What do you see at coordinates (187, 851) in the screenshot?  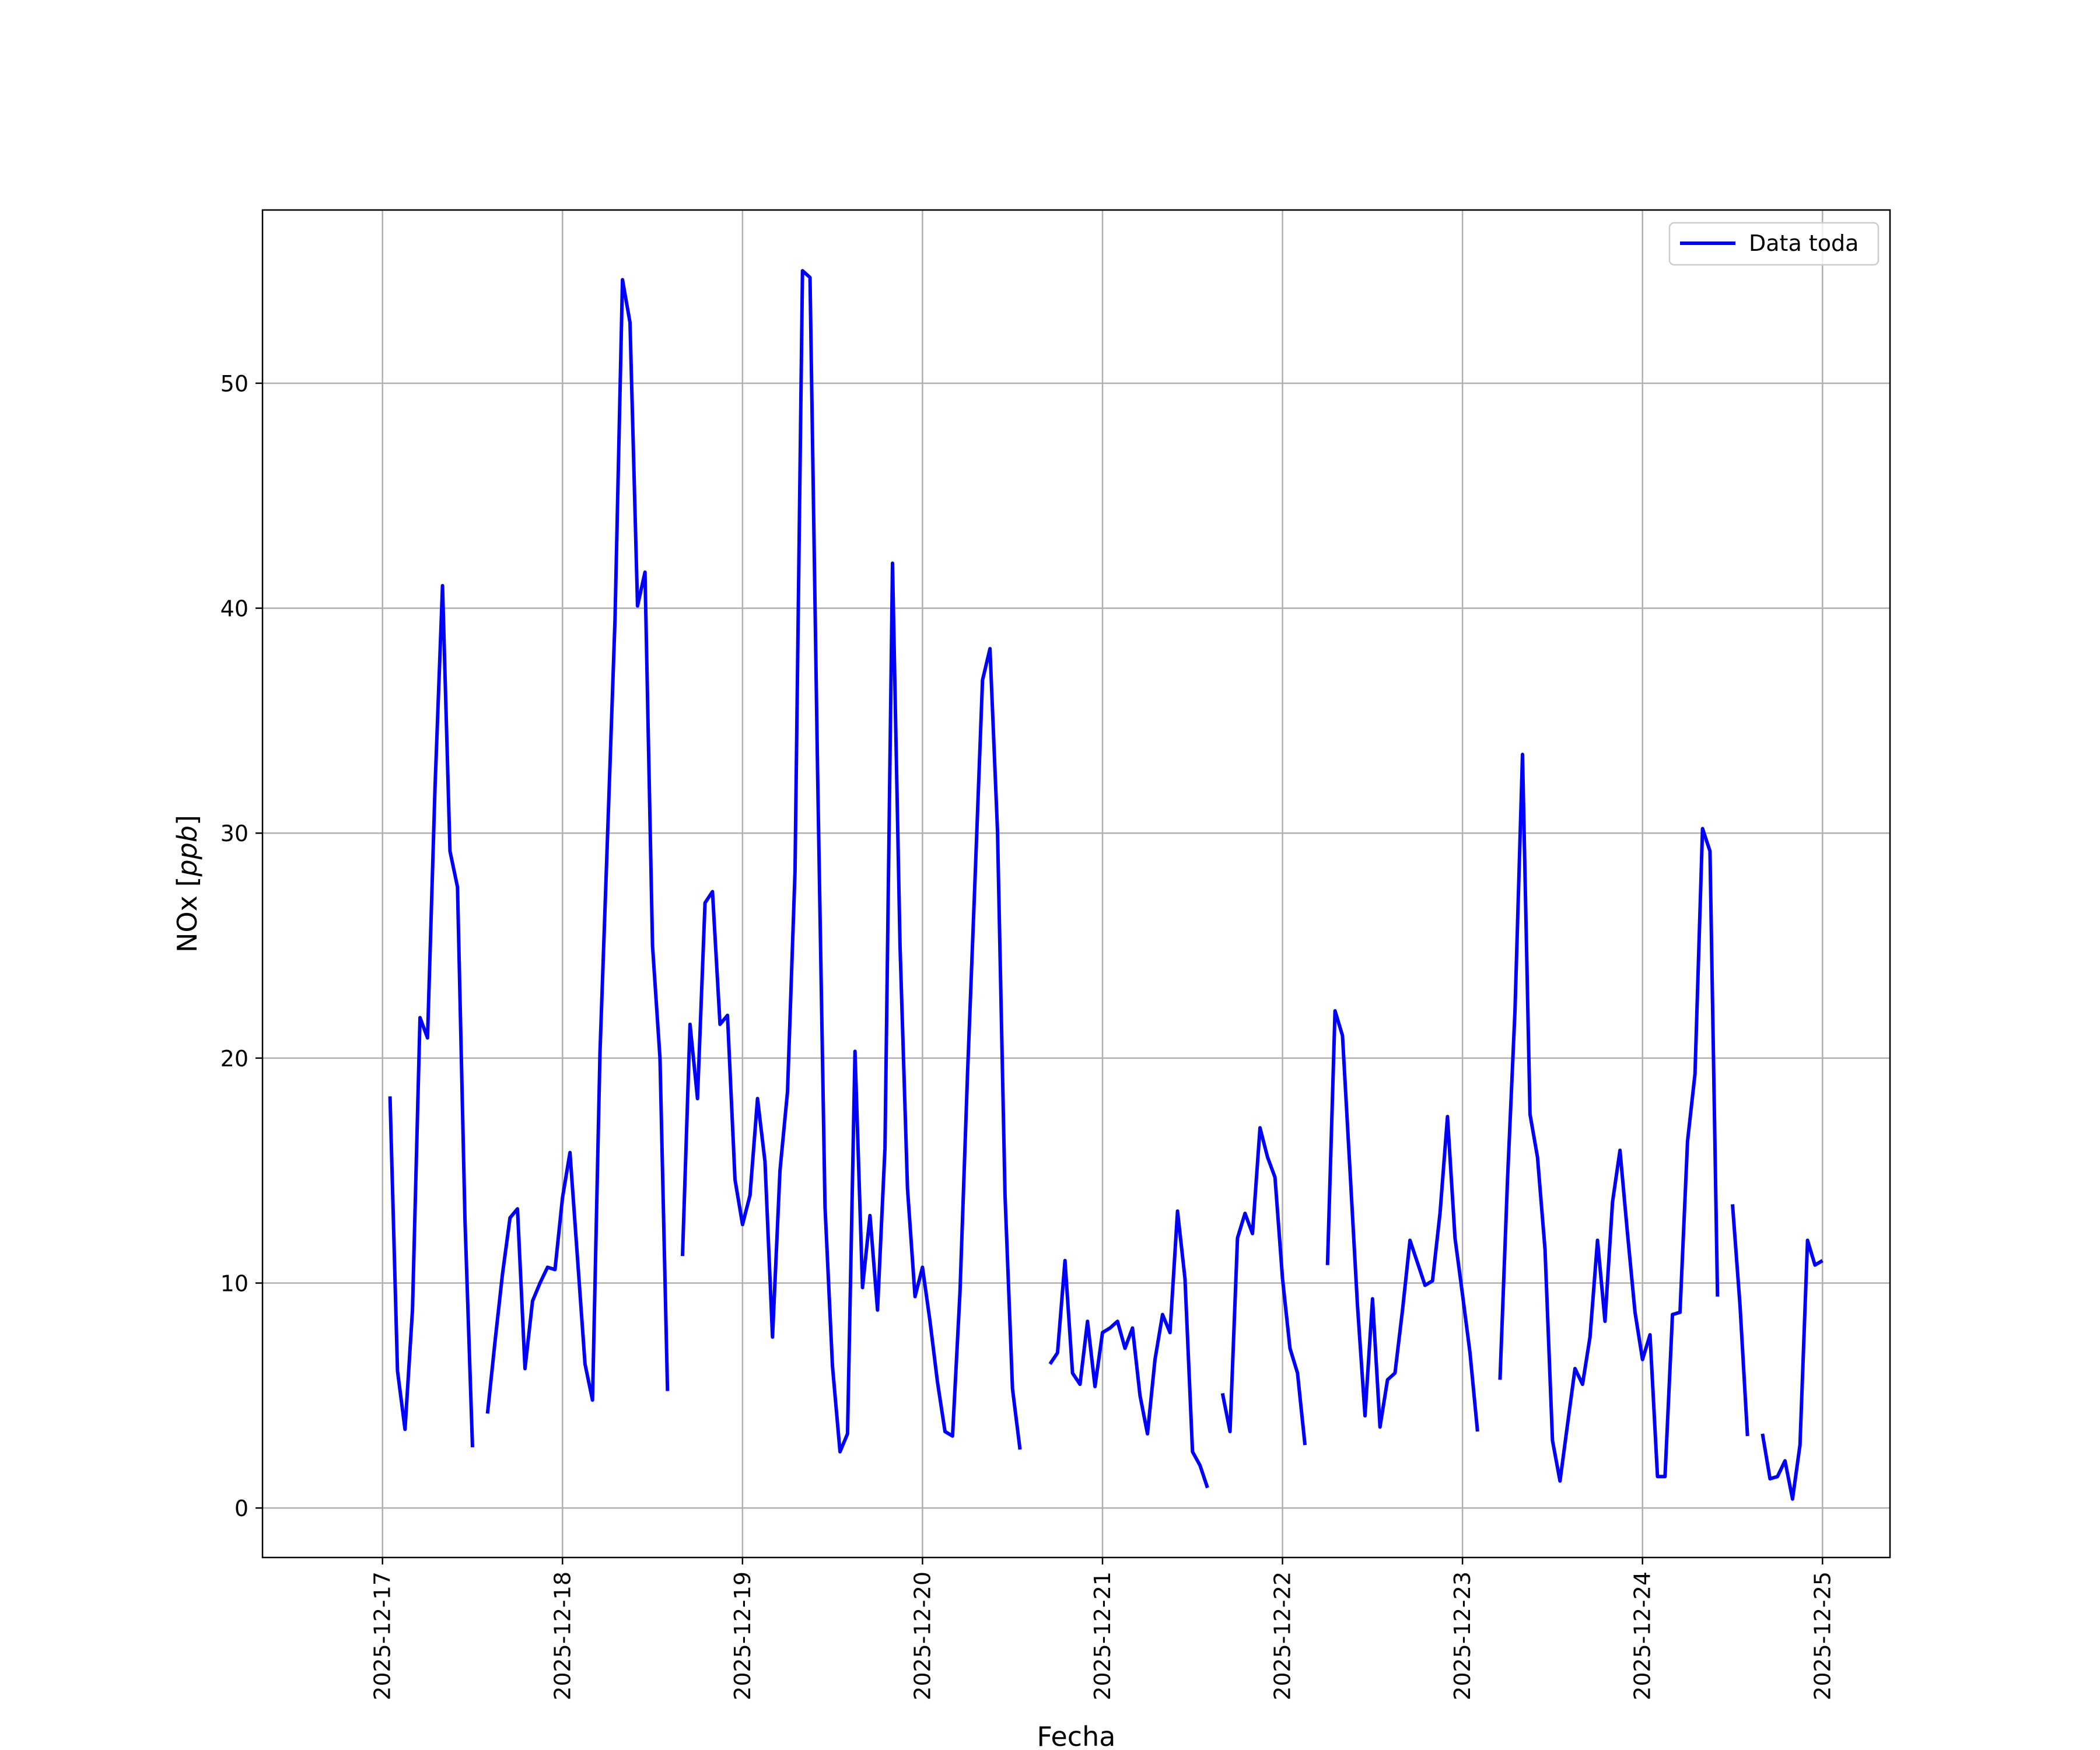 I see `y-axis-title-unit: ppb` at bounding box center [187, 851].